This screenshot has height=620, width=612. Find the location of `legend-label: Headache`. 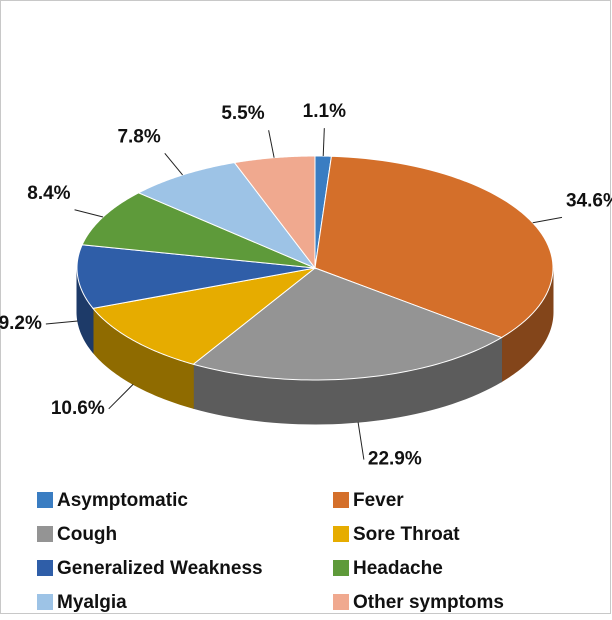

legend-label: Headache is located at coordinates (398, 568).